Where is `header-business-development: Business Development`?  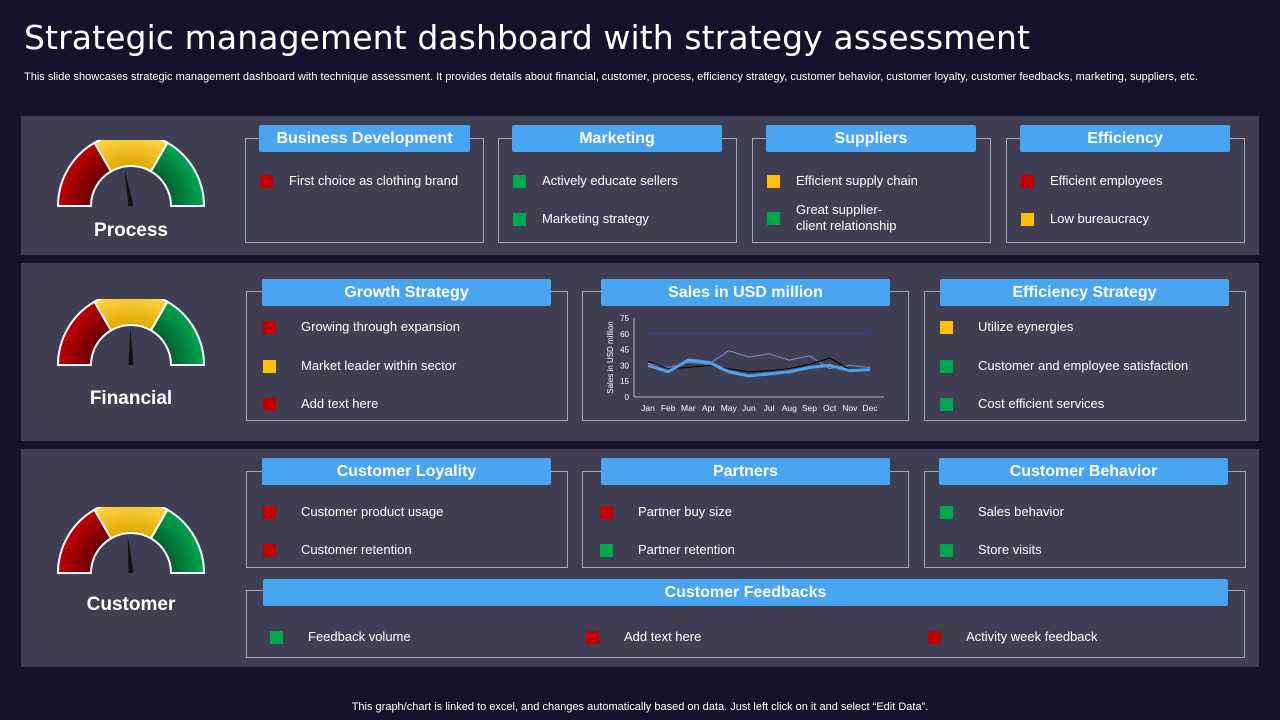
header-business-development: Business Development is located at coordinates (364, 138).